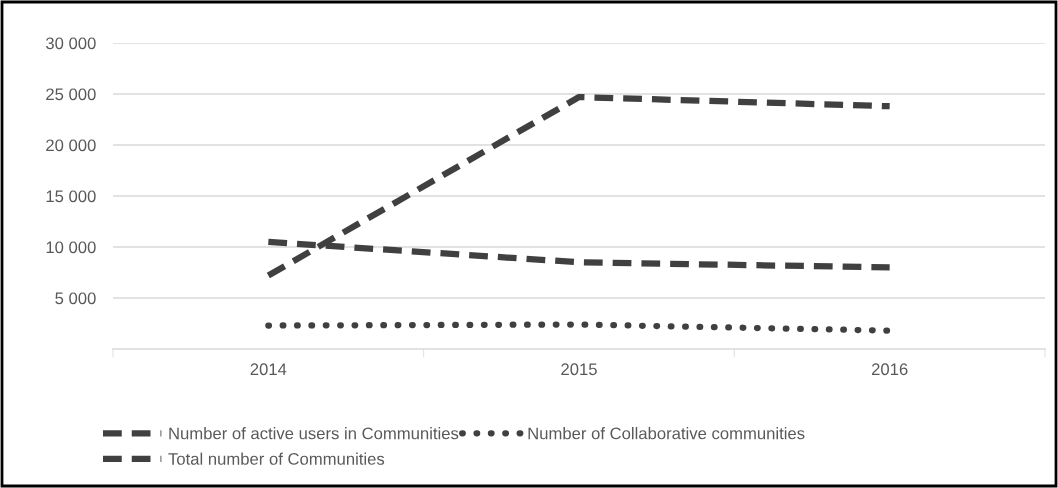 This screenshot has width=1058, height=488. I want to click on x-tick-label: 2015, so click(579, 369).